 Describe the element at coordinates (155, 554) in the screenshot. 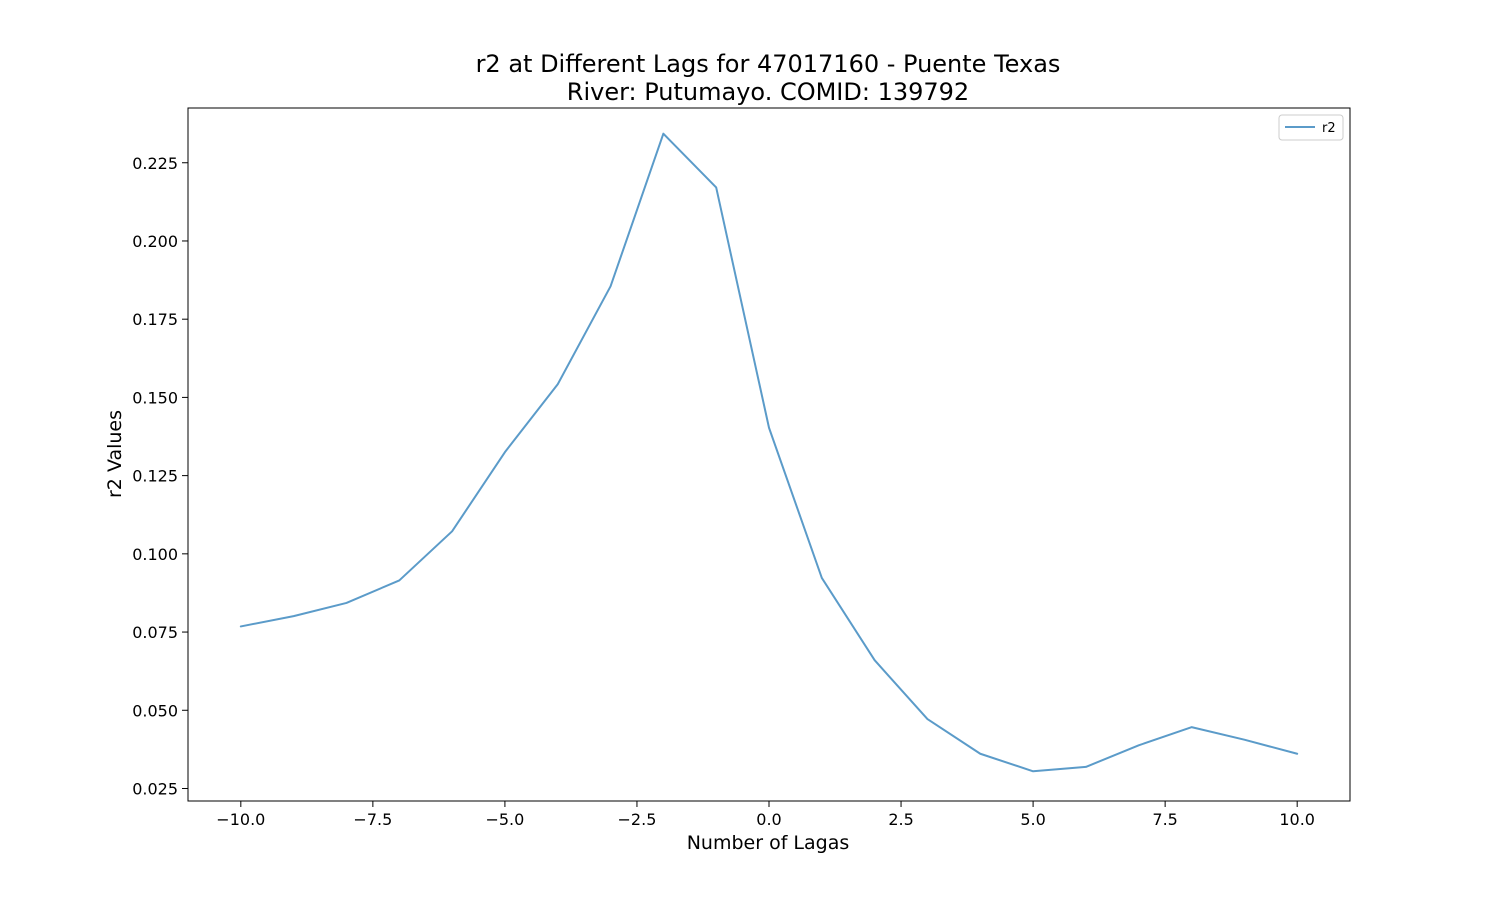

I see `y-tick-label: 0.100` at that location.